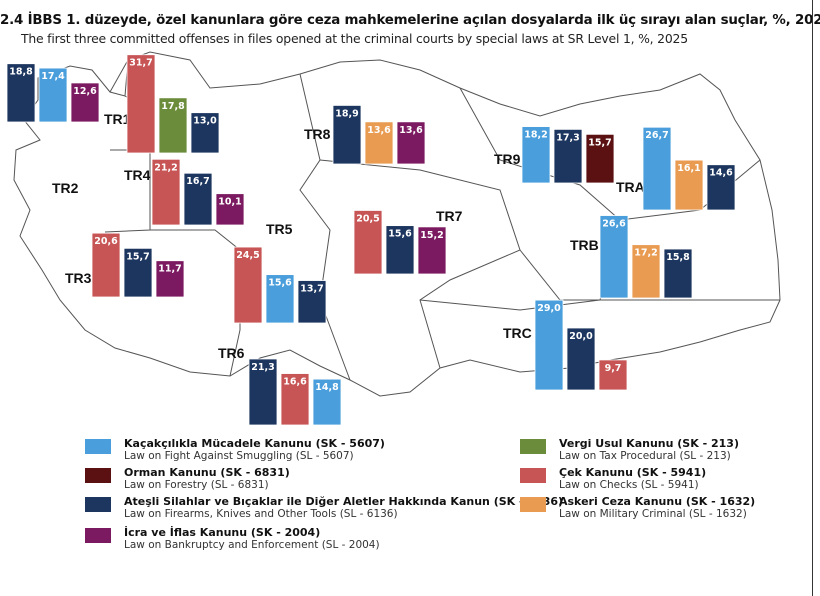  Describe the element at coordinates (53, 129) in the screenshot. I see `region-group-tr2: TR2 18,8 17,4 12,6` at that location.